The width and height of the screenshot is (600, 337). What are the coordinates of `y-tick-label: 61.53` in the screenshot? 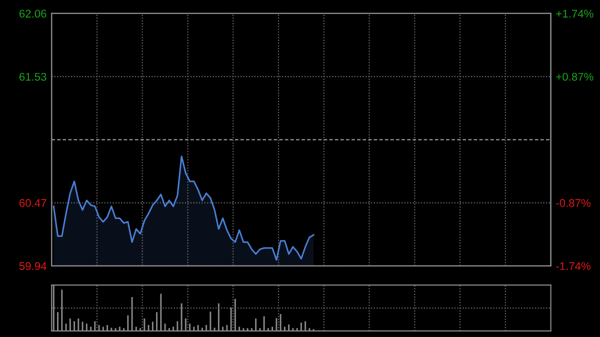 It's located at (33, 76).